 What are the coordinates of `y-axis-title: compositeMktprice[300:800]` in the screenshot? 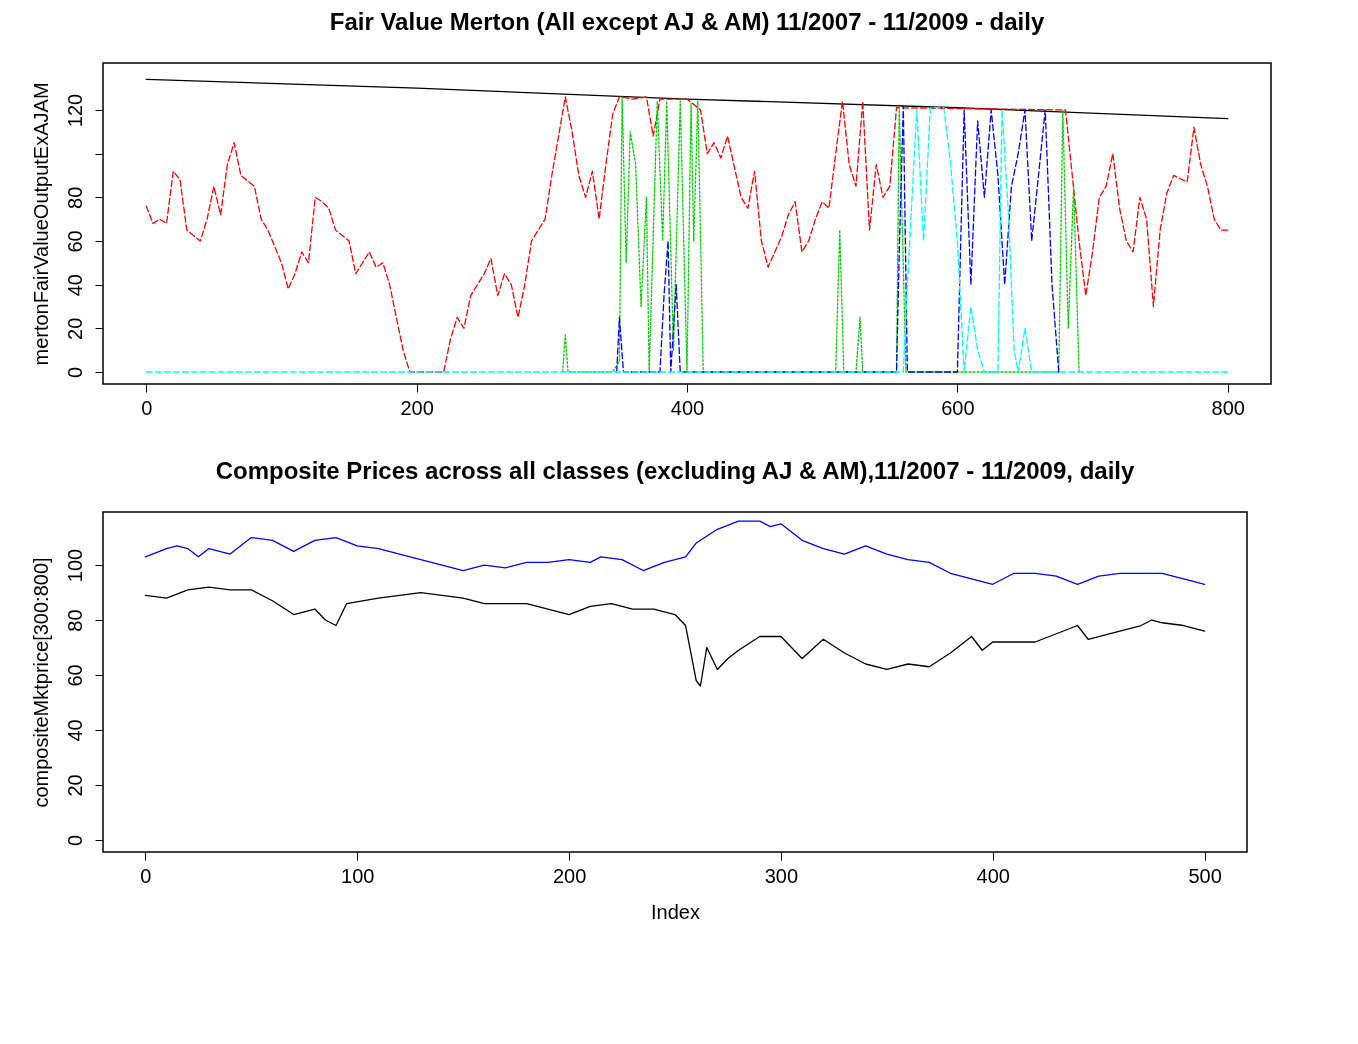 It's located at (40, 682).